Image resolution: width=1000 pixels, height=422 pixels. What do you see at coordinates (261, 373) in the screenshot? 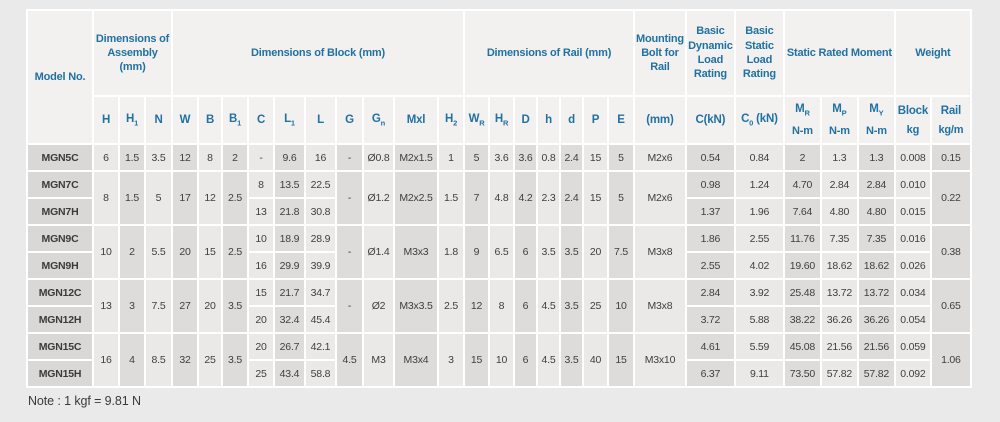
I see `cell-MGN15H-C: 25` at bounding box center [261, 373].